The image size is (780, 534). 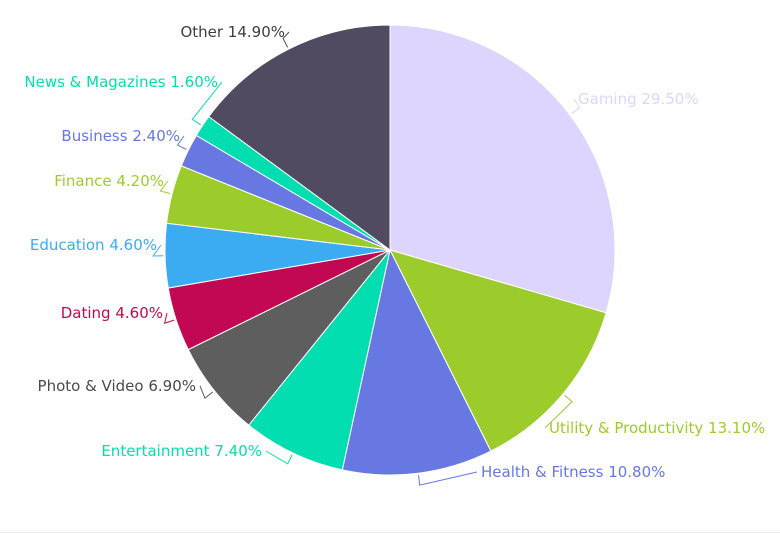 What do you see at coordinates (93, 245) in the screenshot?
I see `slice-label: Education 4.60%` at bounding box center [93, 245].